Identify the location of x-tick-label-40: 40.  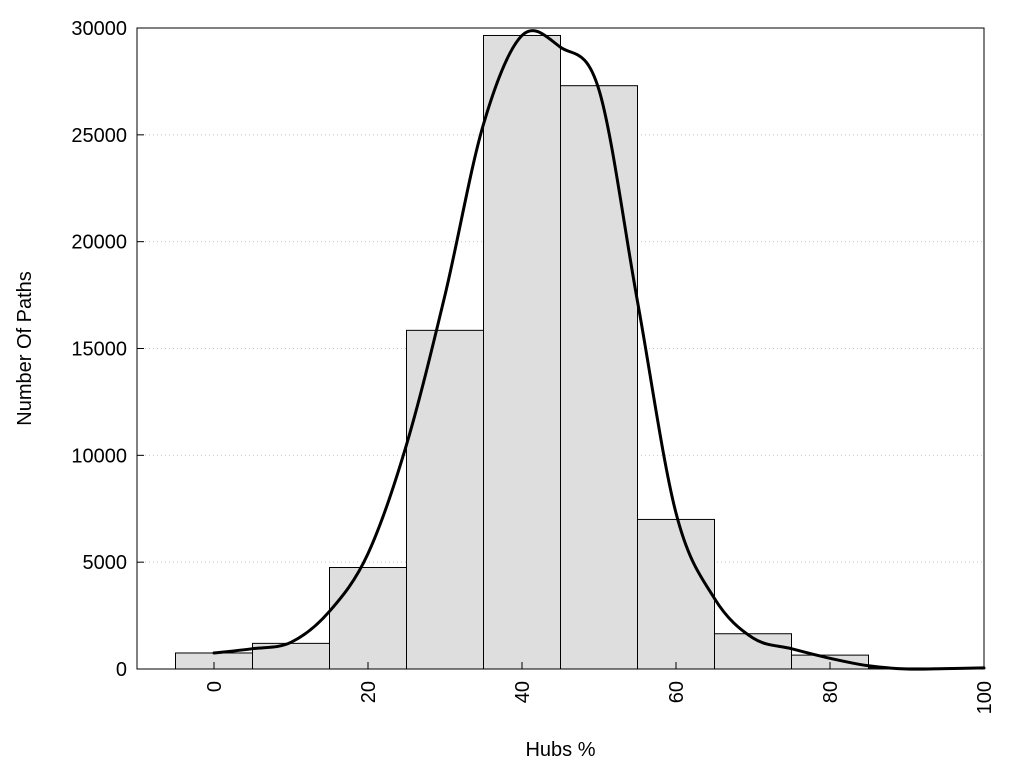
(523, 692).